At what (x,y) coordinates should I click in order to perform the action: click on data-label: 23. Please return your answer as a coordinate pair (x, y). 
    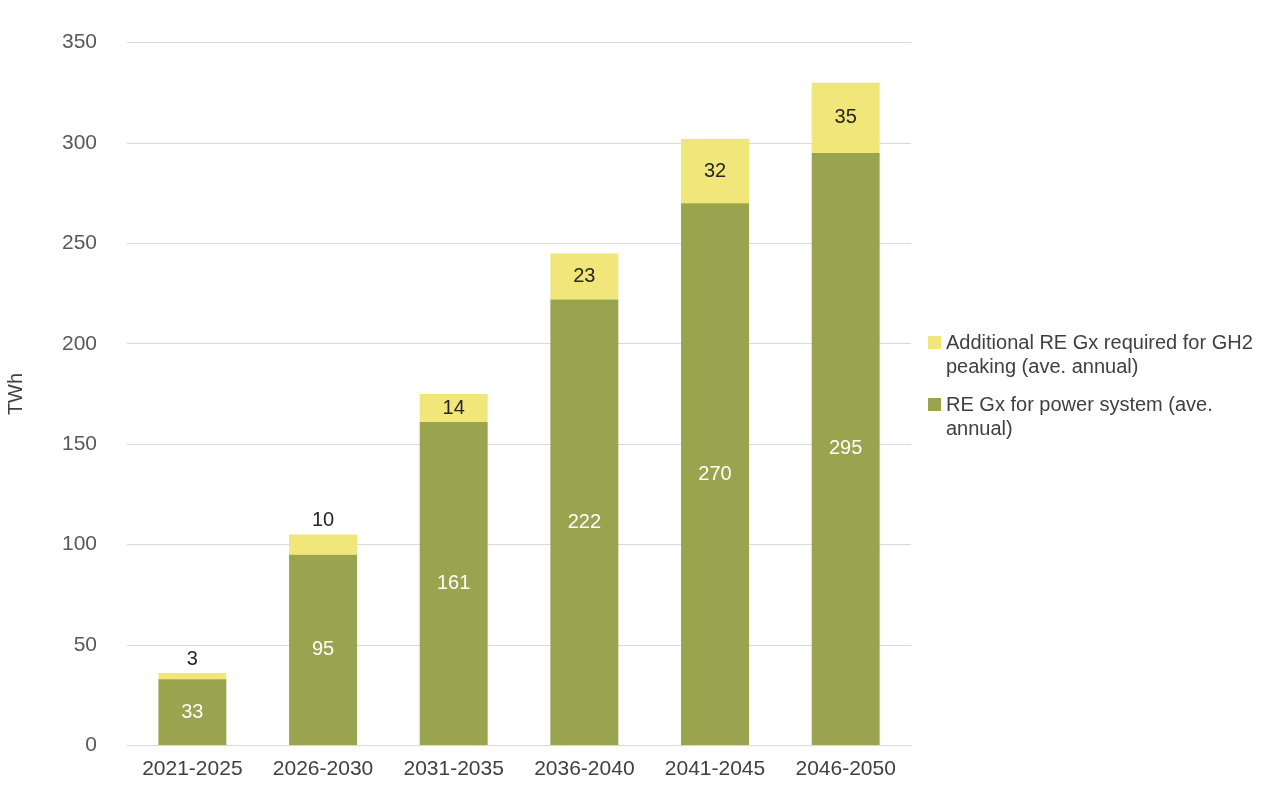
    Looking at the image, I should click on (584, 275).